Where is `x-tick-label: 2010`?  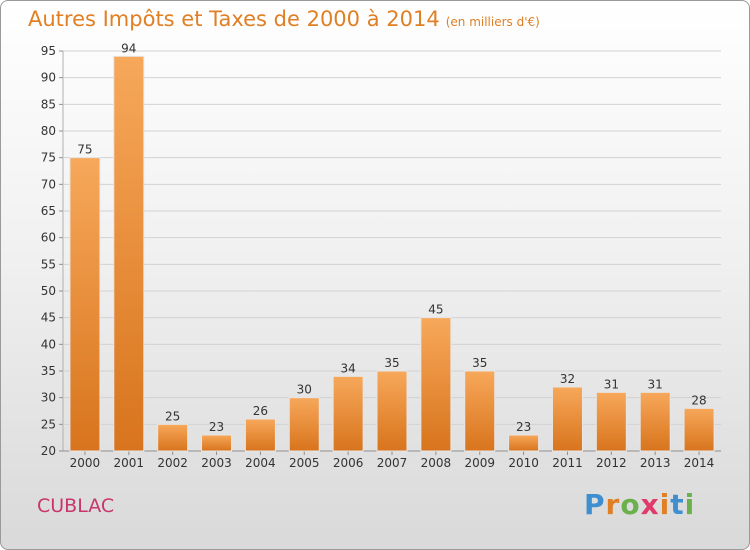
x-tick-label: 2010 is located at coordinates (523, 463).